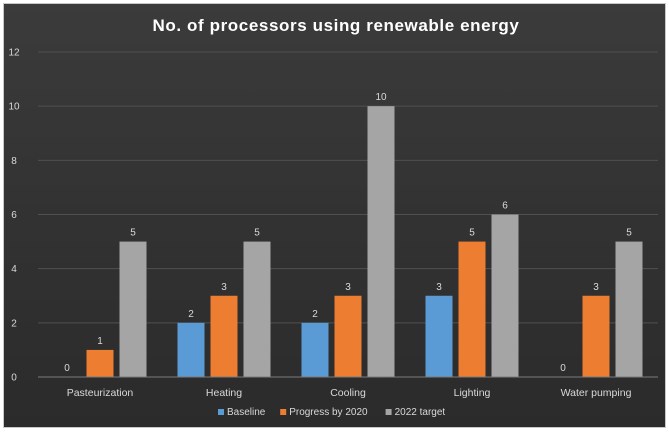  I want to click on y-tick-label: 6, so click(14, 215).